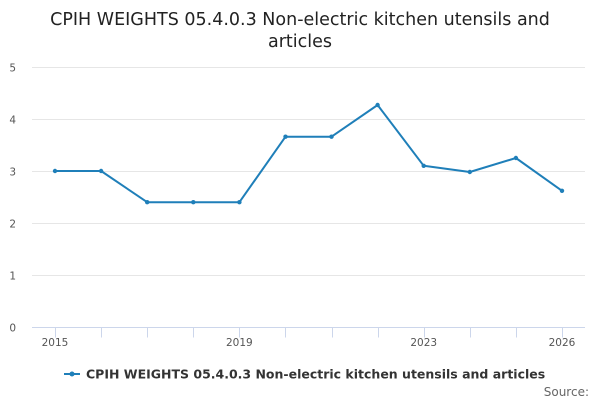 This screenshot has width=600, height=400. Describe the element at coordinates (12, 277) in the screenshot. I see `y-tick-label: 1` at that location.